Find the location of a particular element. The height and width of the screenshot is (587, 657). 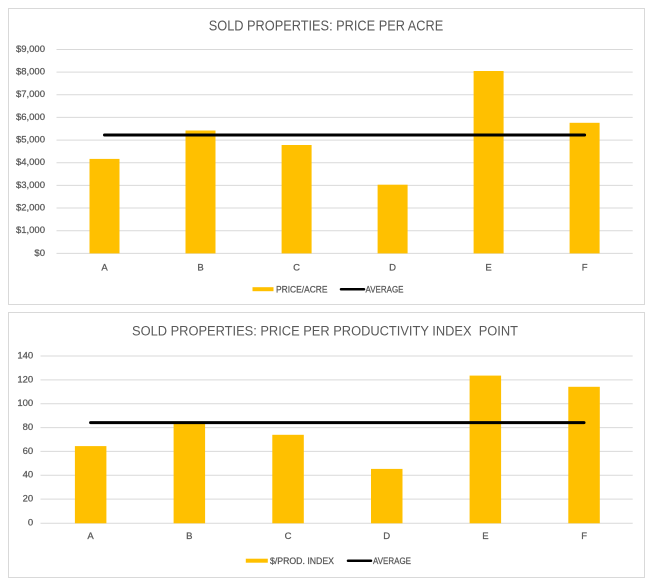

svg-text: PRICE/ACRE is located at coordinates (302, 290).